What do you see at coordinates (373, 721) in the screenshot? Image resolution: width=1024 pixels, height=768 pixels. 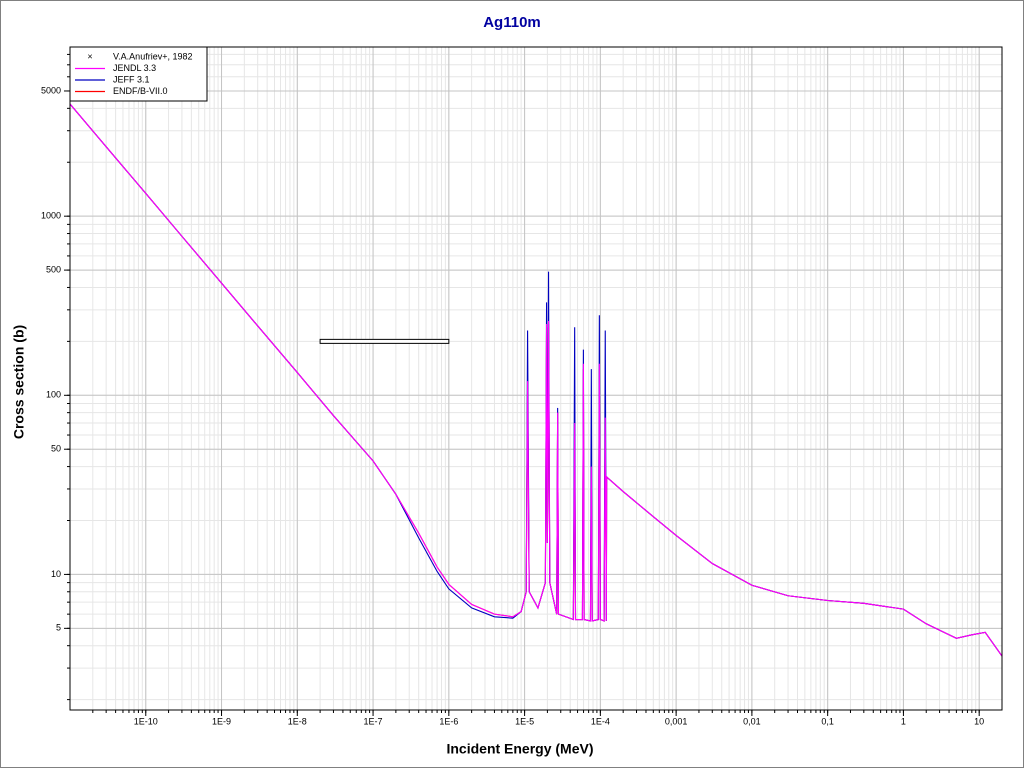 I see `x-tick-label: 1E-7` at bounding box center [373, 721].